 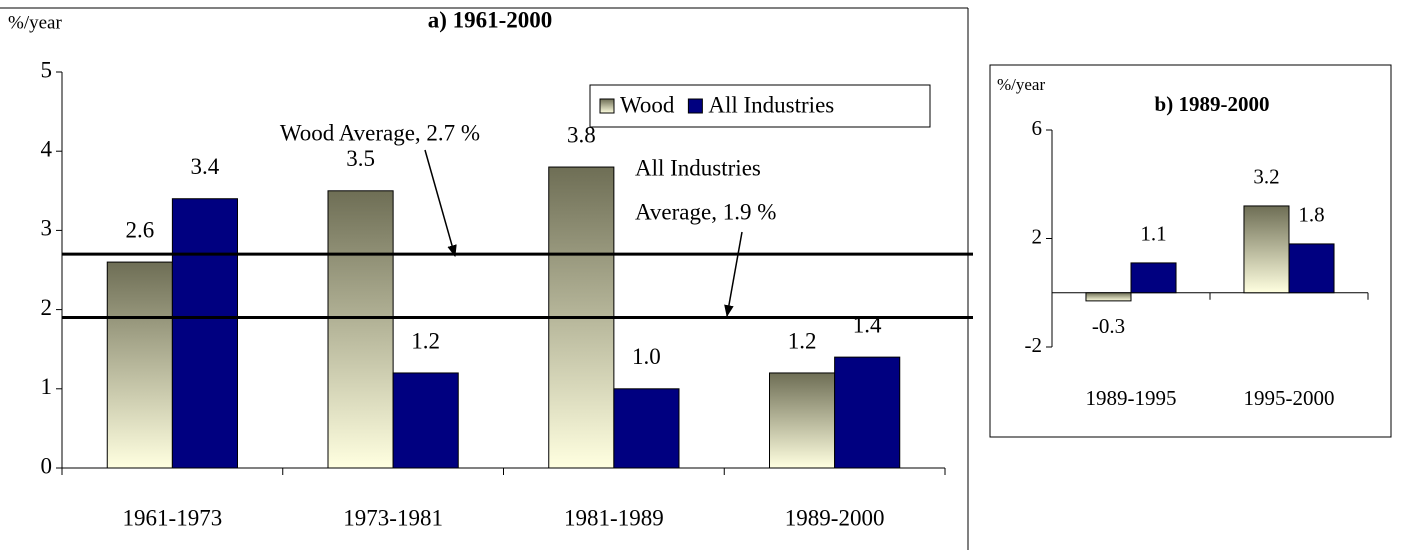 What do you see at coordinates (698, 167) in the screenshot?
I see `annotation: All Industries` at bounding box center [698, 167].